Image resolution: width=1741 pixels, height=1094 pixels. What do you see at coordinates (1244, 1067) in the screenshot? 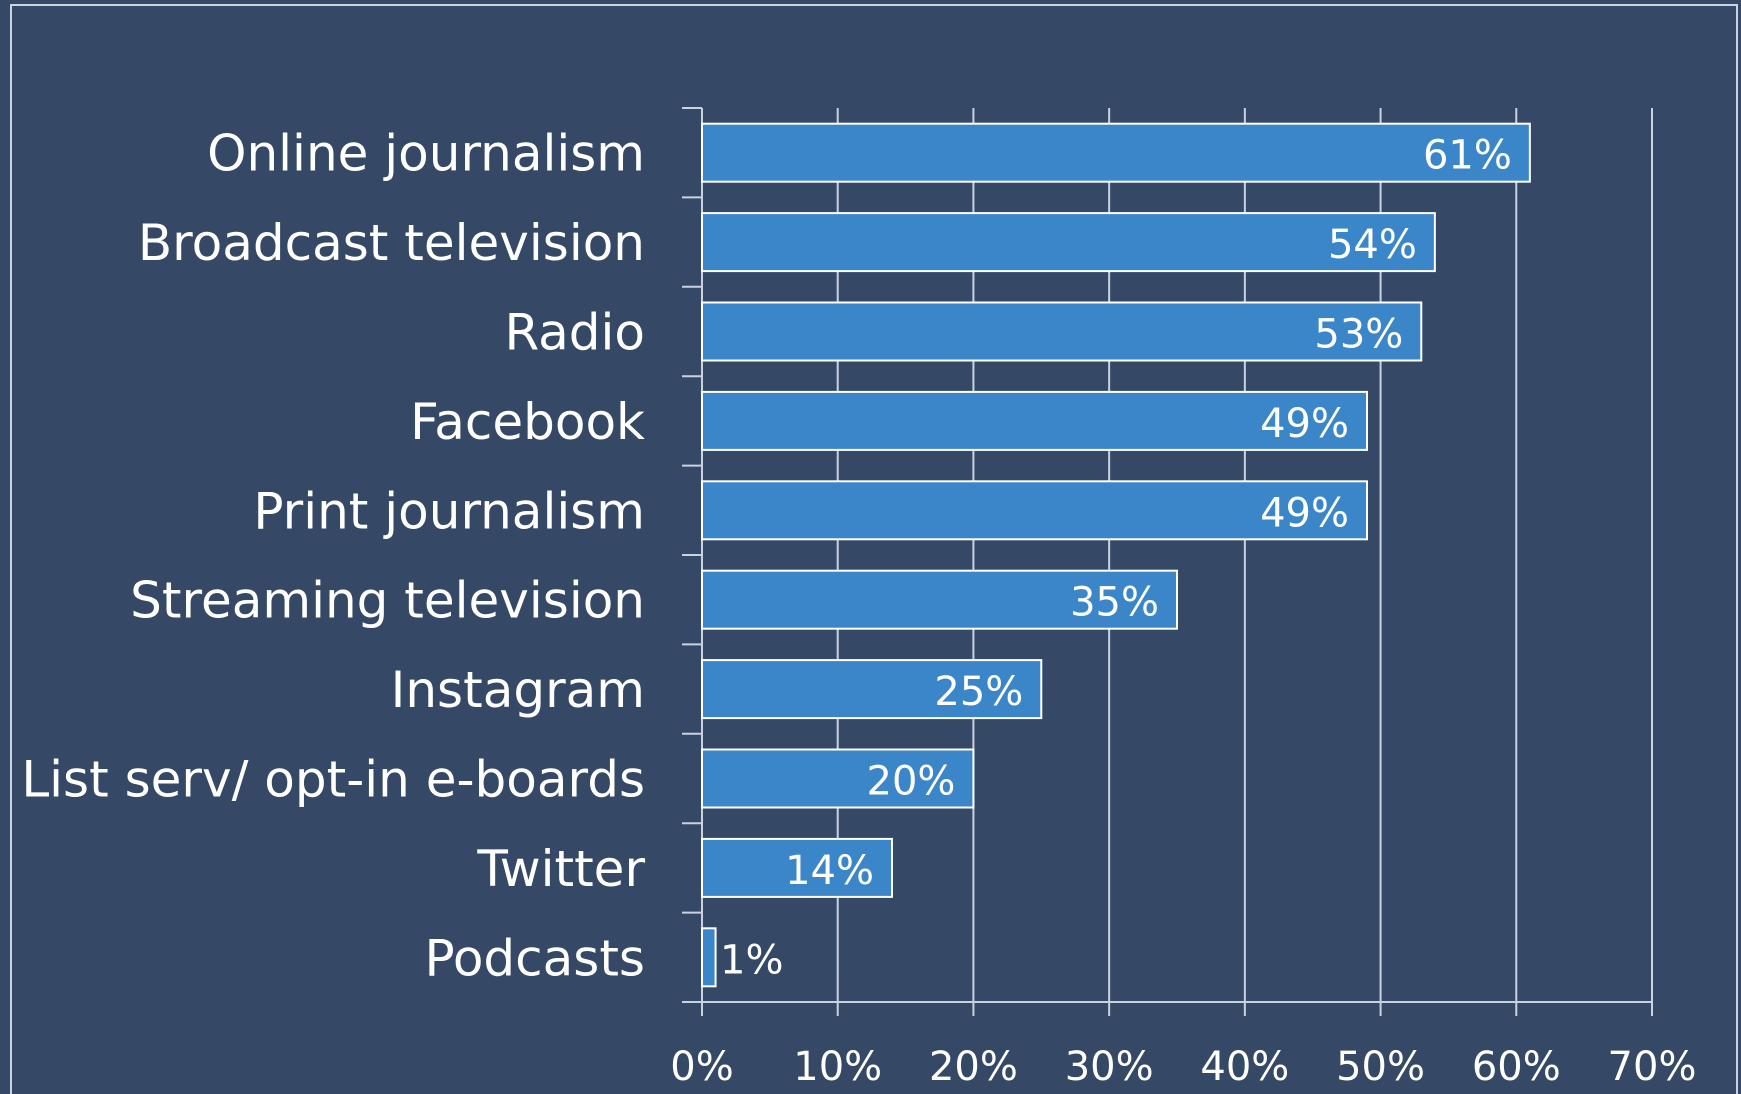
I see `x-tick-label: 40%` at bounding box center [1244, 1067].